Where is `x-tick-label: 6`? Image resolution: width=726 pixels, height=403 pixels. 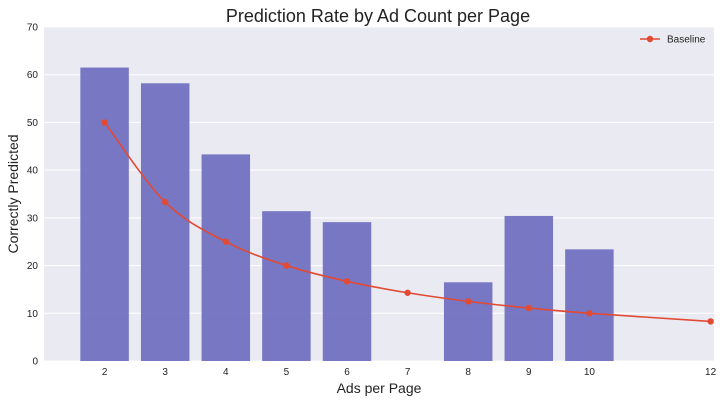
x-tick-label: 6 is located at coordinates (347, 372).